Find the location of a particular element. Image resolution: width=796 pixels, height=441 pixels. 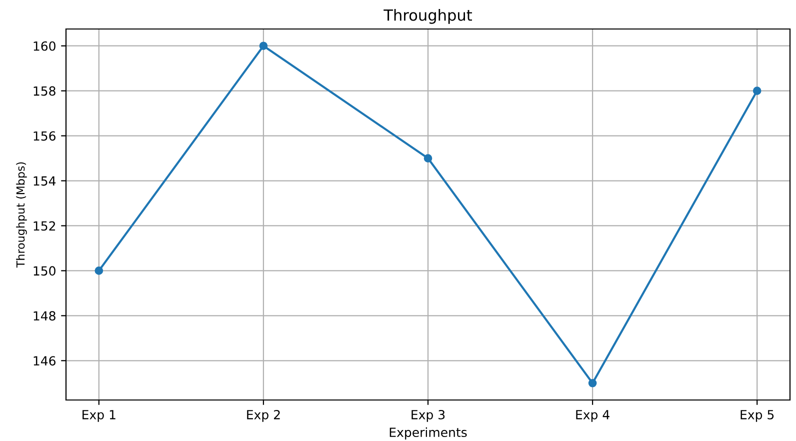

x-tick-label: Exp 4 is located at coordinates (593, 416).